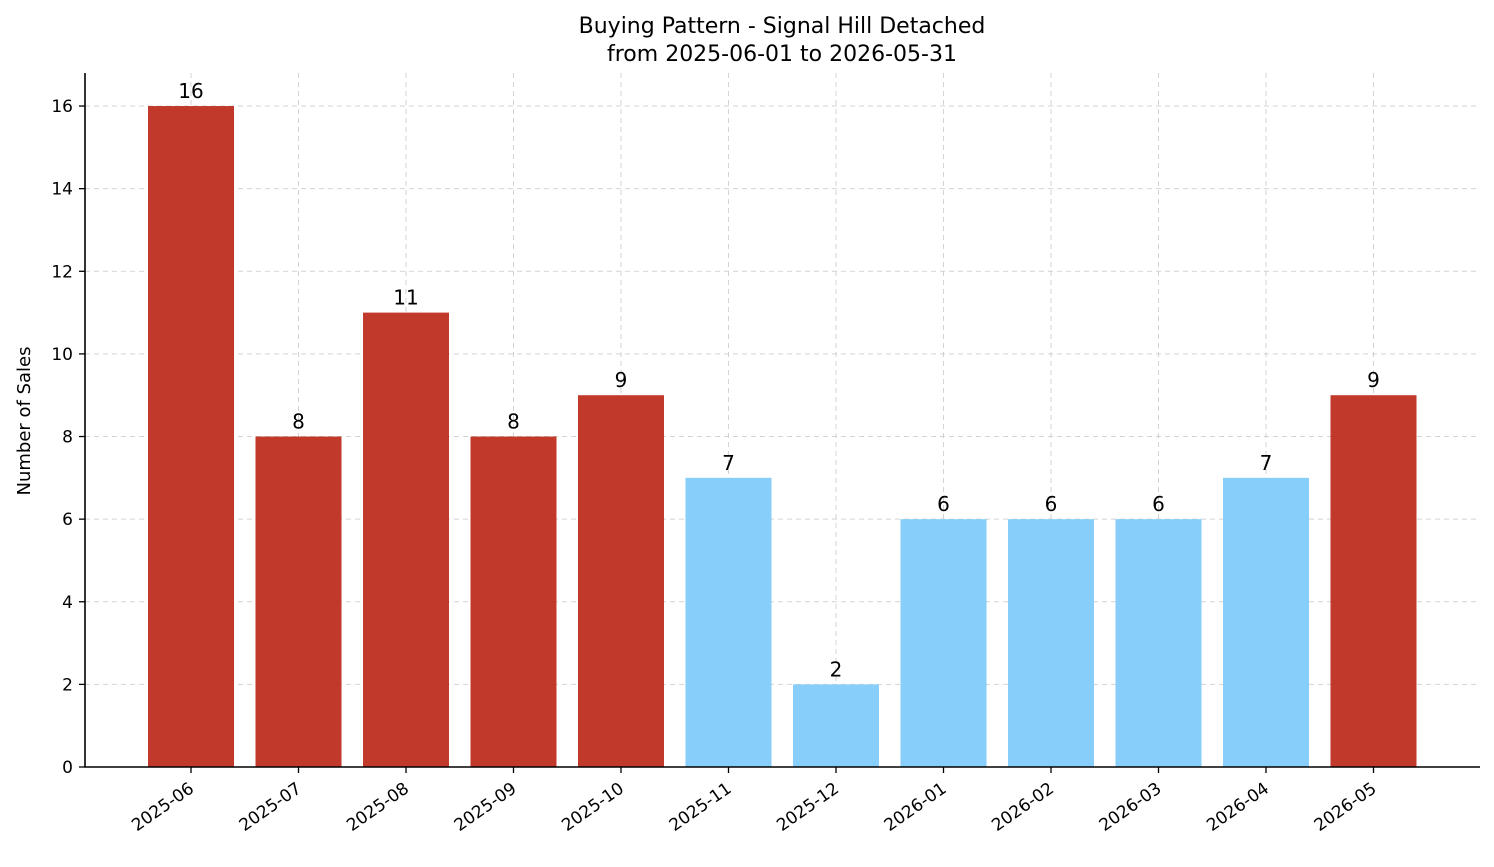  I want to click on x-tick-label: 2025-09, so click(486, 807).